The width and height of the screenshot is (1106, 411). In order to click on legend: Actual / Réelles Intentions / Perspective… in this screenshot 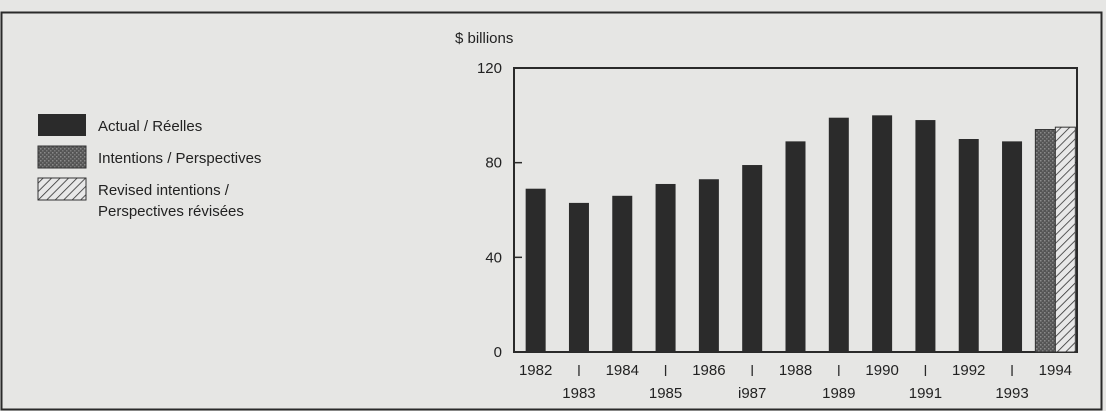, I will do `click(149, 167)`.